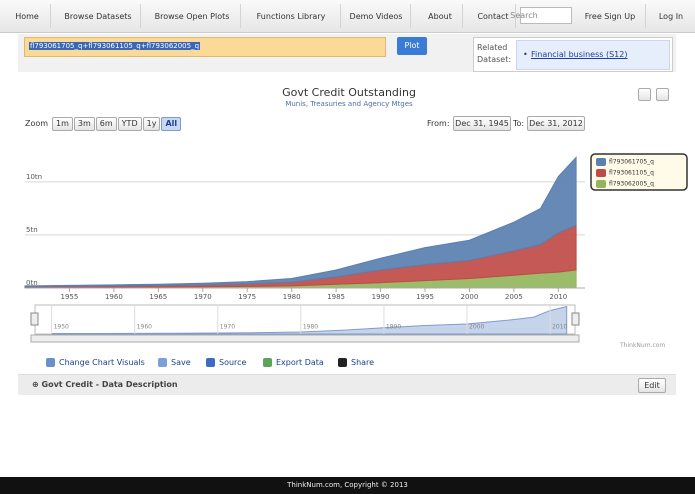 The width and height of the screenshot is (695, 494). Describe the element at coordinates (610, 16) in the screenshot. I see `nav-item: Free Sign Up` at that location.